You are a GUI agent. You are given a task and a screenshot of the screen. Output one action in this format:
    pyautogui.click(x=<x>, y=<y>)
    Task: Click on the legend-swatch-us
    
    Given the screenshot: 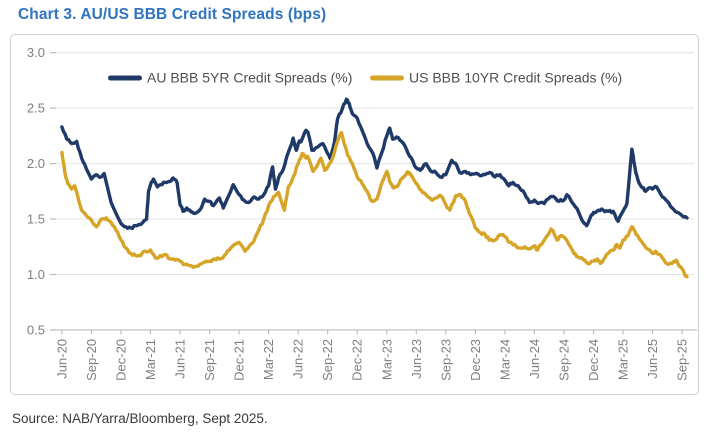 What is the action you would take?
    pyautogui.click(x=387, y=78)
    